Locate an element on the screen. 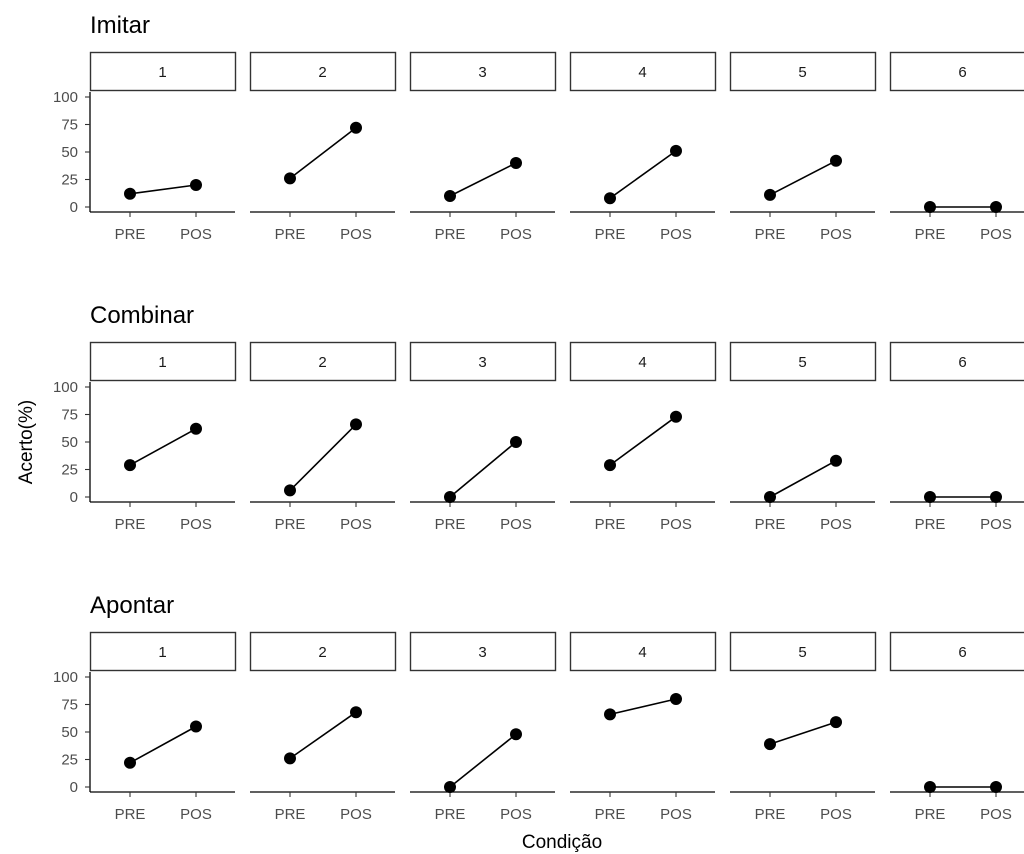 The image size is (1024, 854). facet-panel-1: 1 PRE POS is located at coordinates (163, 727).